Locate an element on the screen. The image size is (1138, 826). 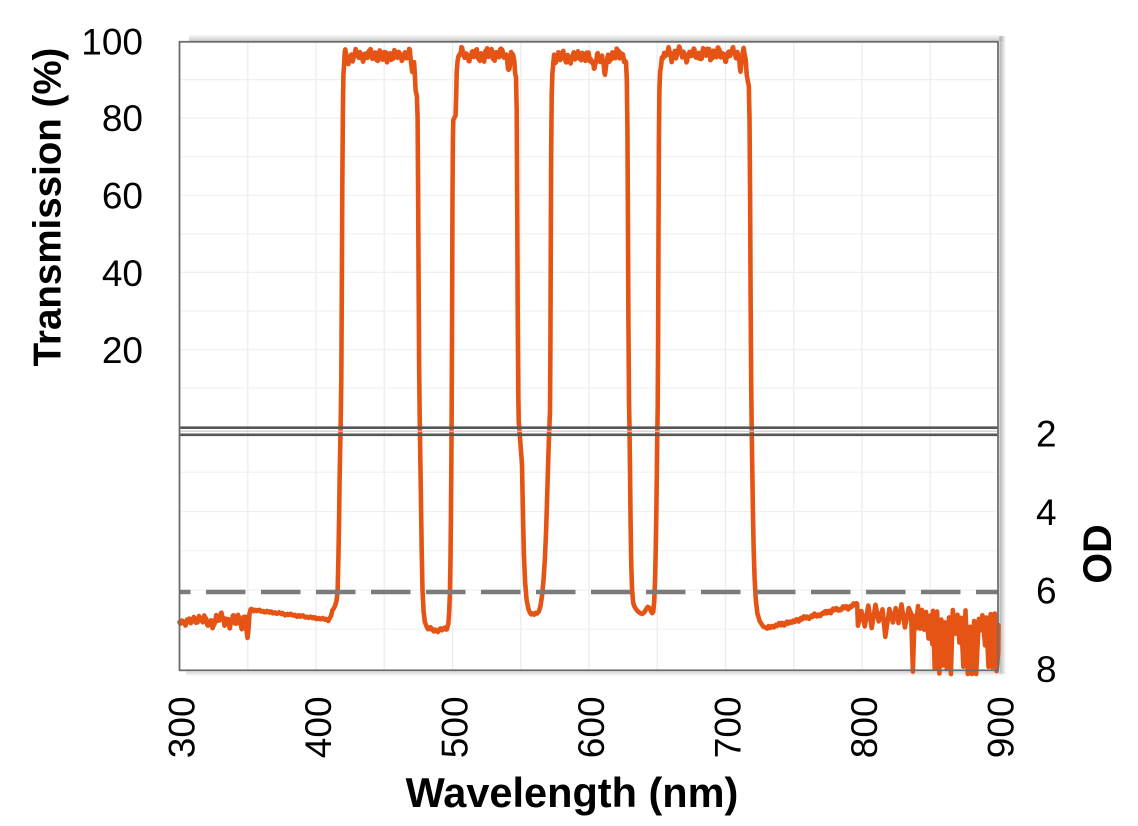
svg-text: 300 is located at coordinates (182, 727).